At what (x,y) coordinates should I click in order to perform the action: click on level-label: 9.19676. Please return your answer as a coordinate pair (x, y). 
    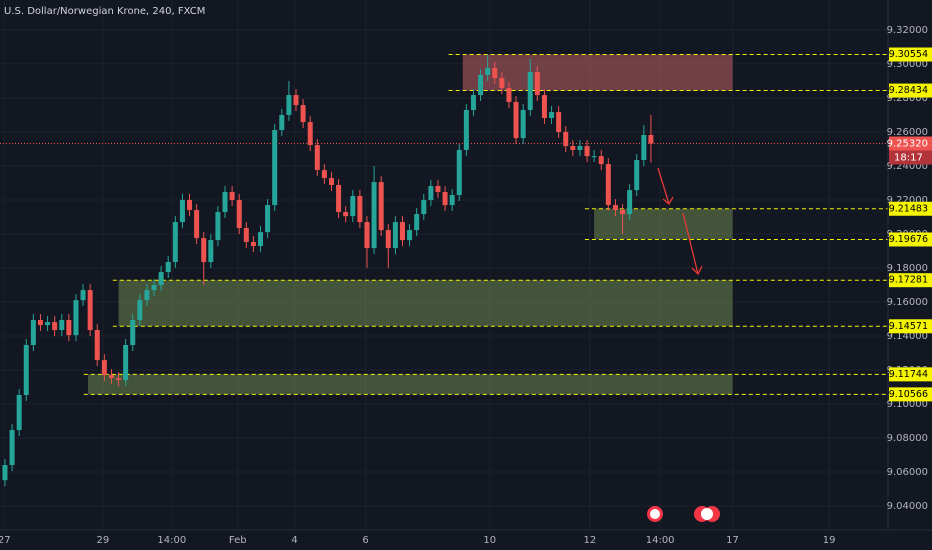
    Looking at the image, I should click on (908, 239).